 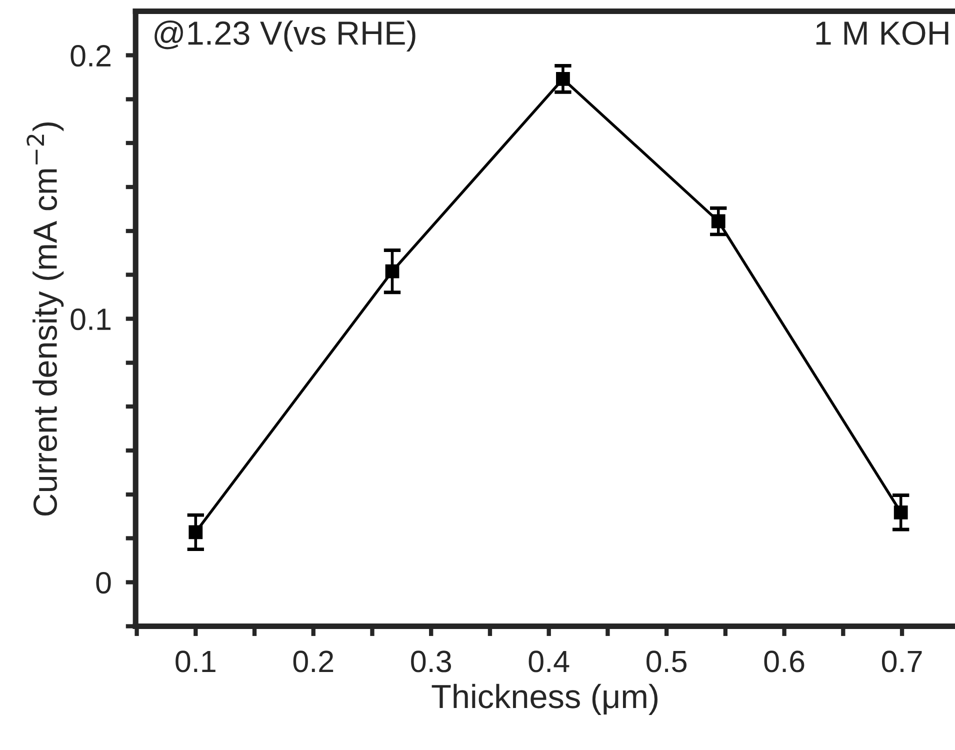 I want to click on y-tick-label: 0.1, so click(x=90, y=319).